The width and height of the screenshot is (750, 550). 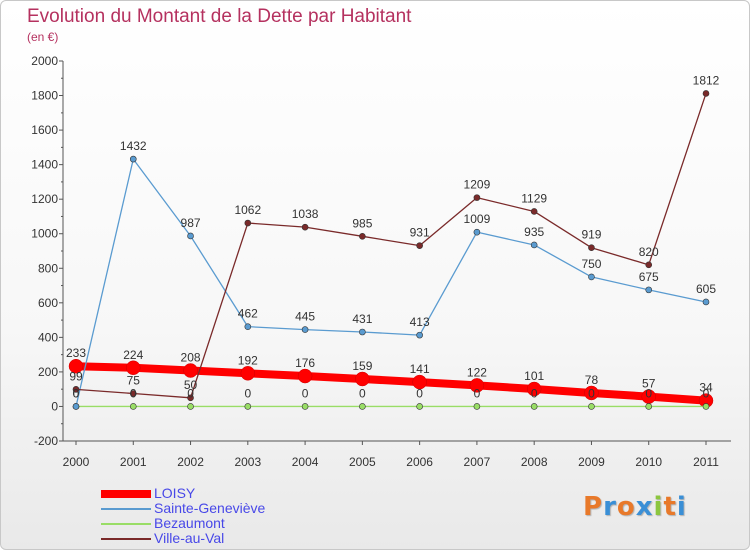 I want to click on legend-label: LOISY, so click(x=175, y=493).